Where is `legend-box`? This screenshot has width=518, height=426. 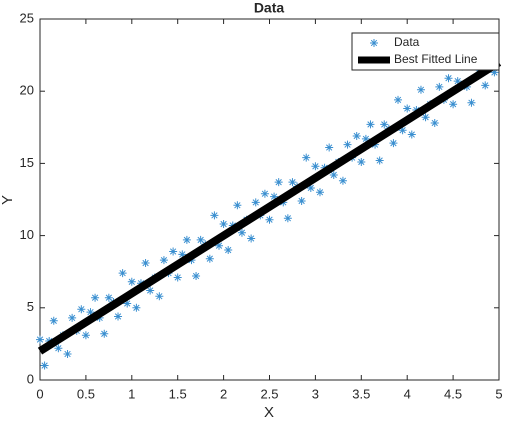
legend-box is located at coordinates (425, 51).